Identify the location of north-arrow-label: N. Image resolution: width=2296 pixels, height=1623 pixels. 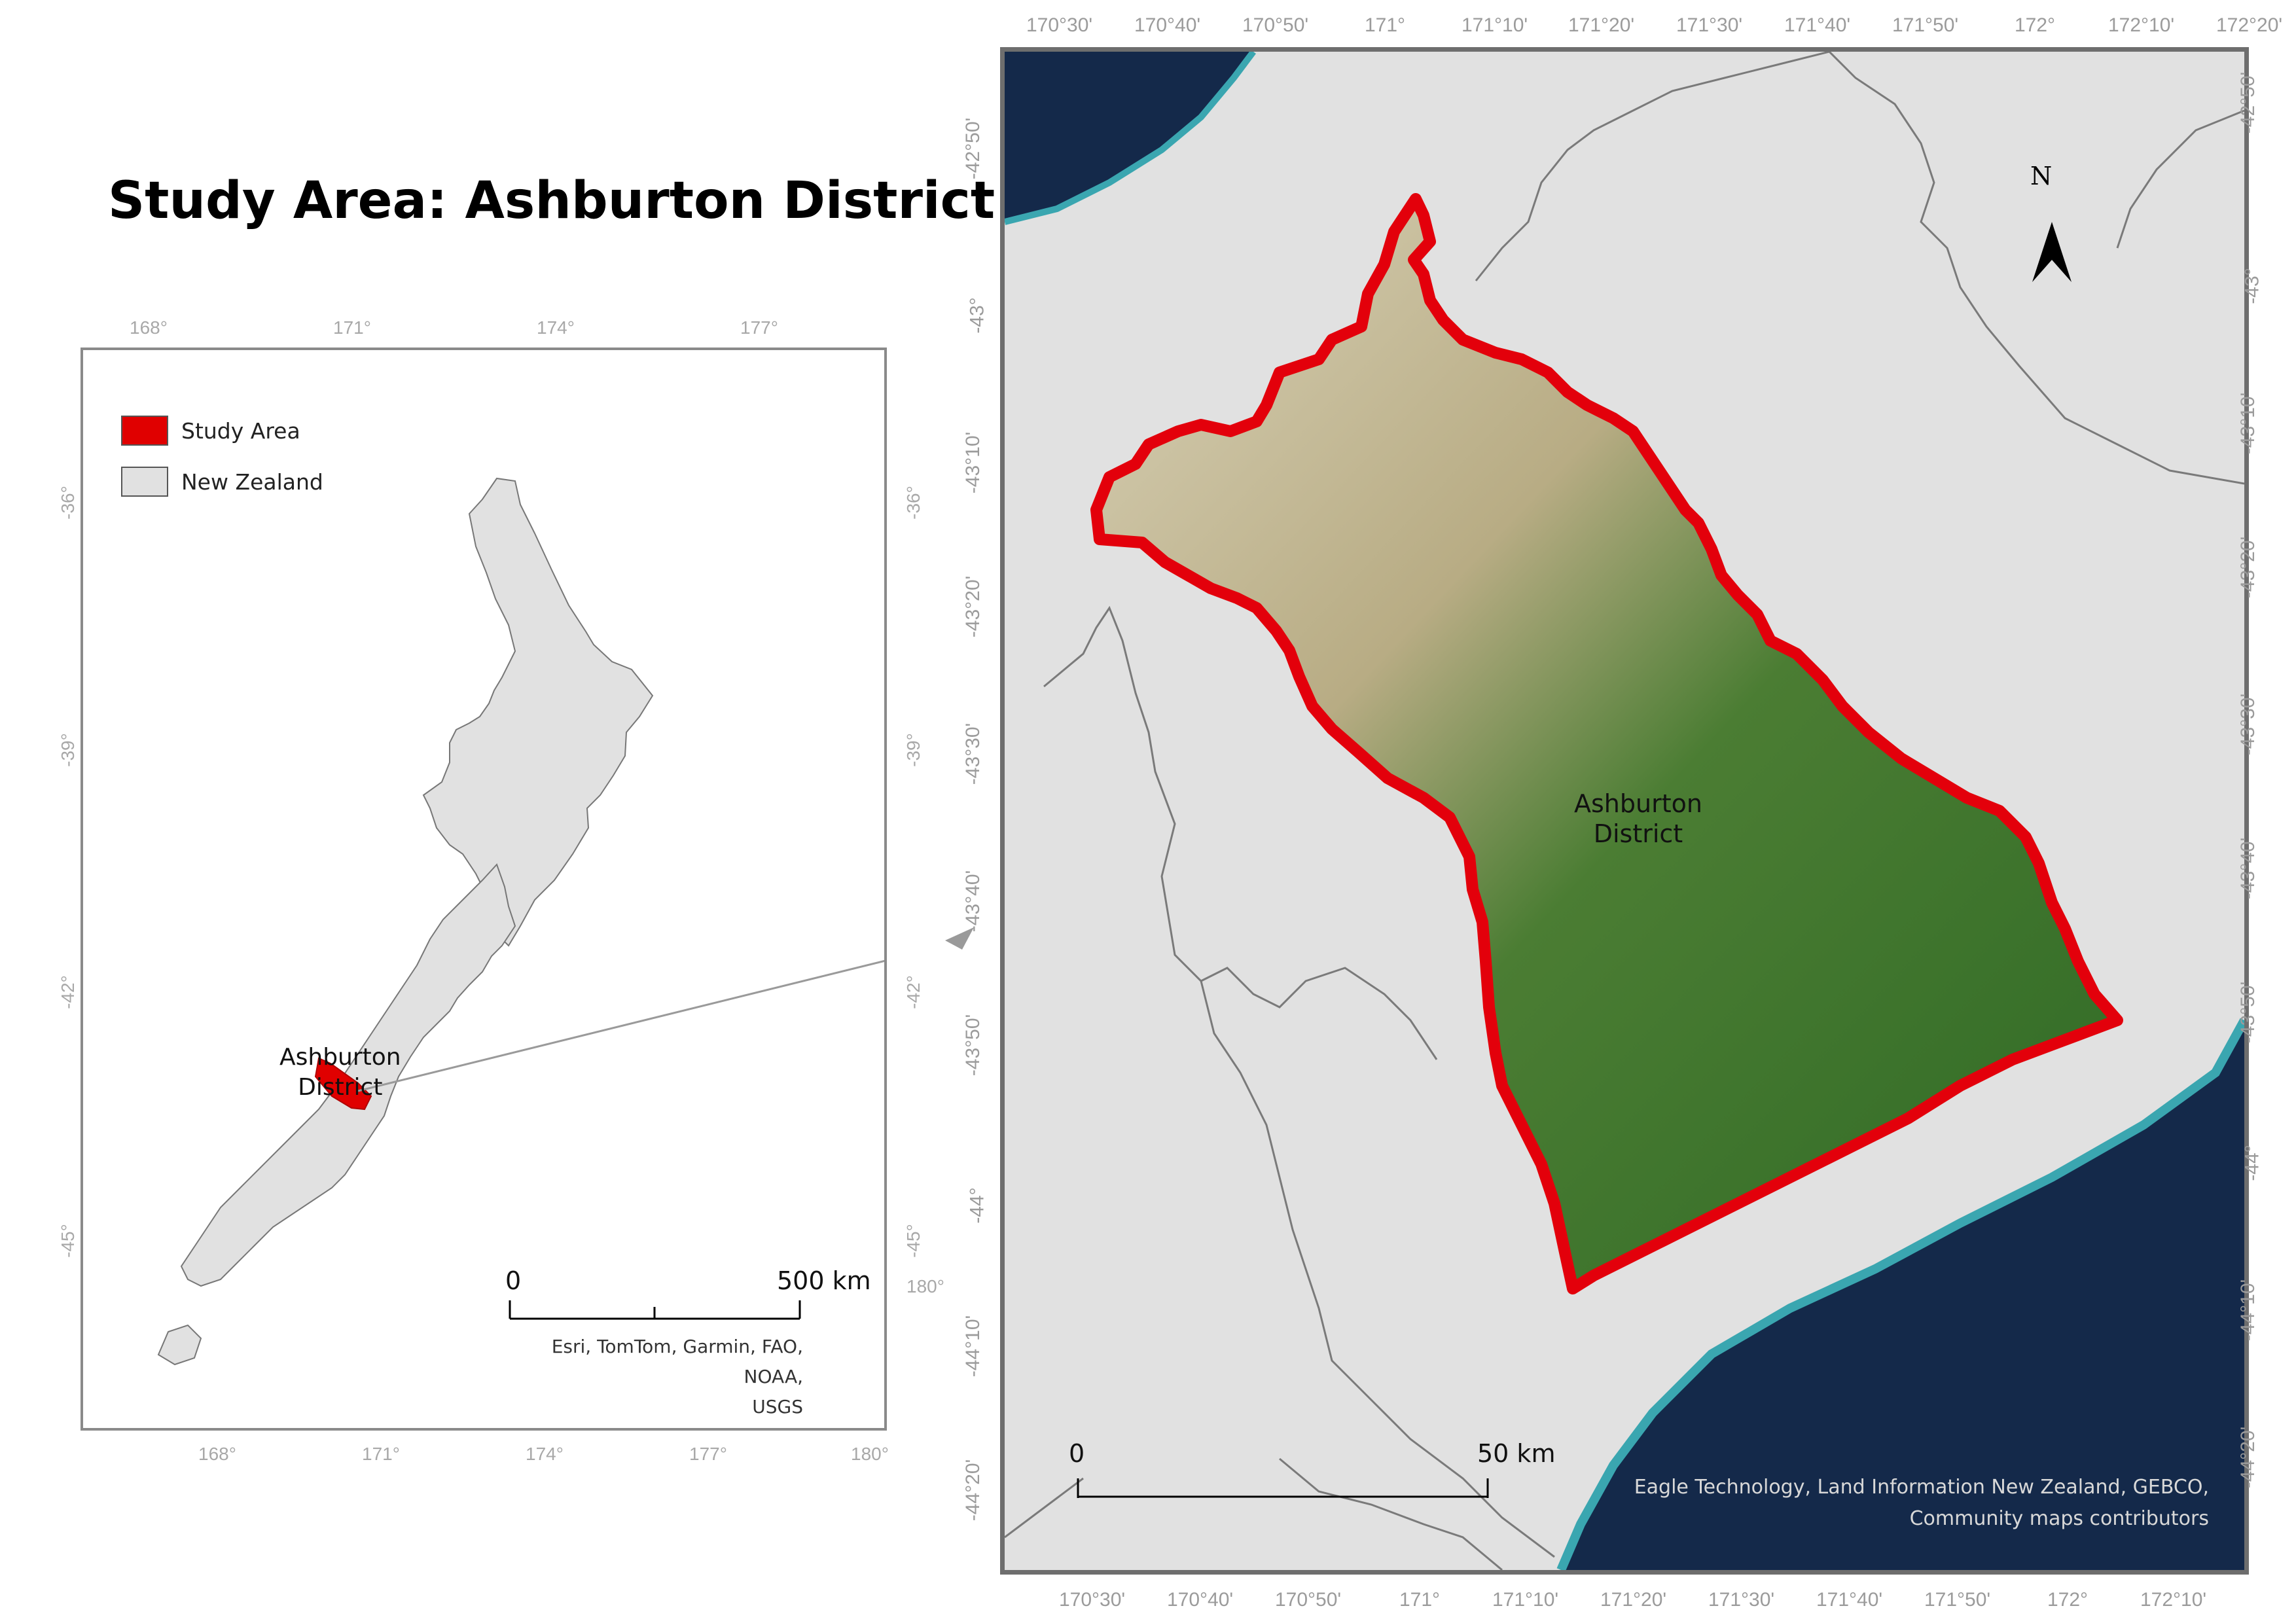
(2041, 176).